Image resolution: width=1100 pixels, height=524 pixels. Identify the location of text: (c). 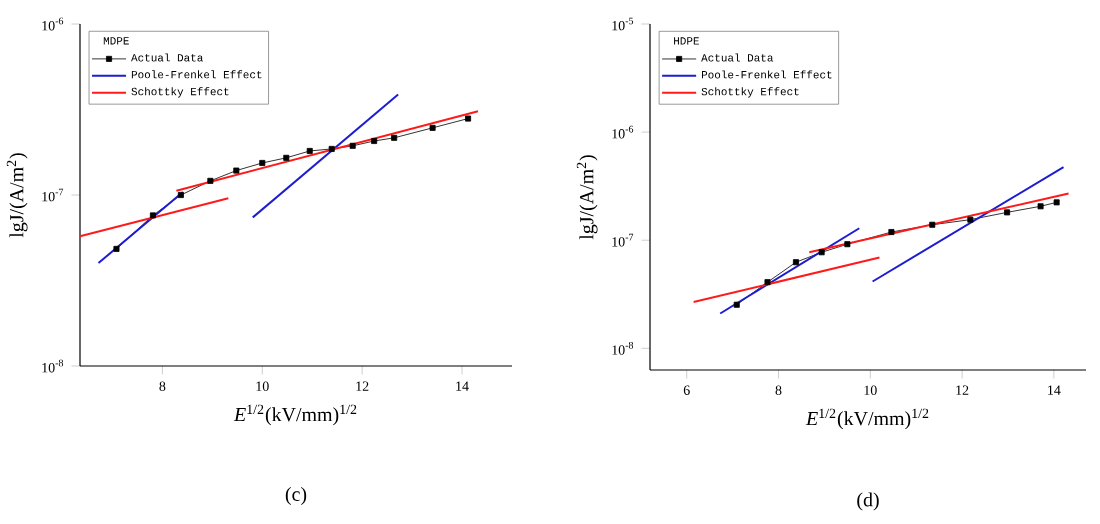
(296, 496).